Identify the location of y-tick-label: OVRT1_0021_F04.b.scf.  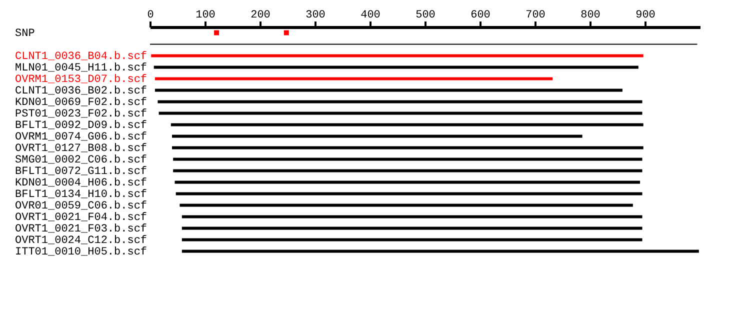
(81, 218).